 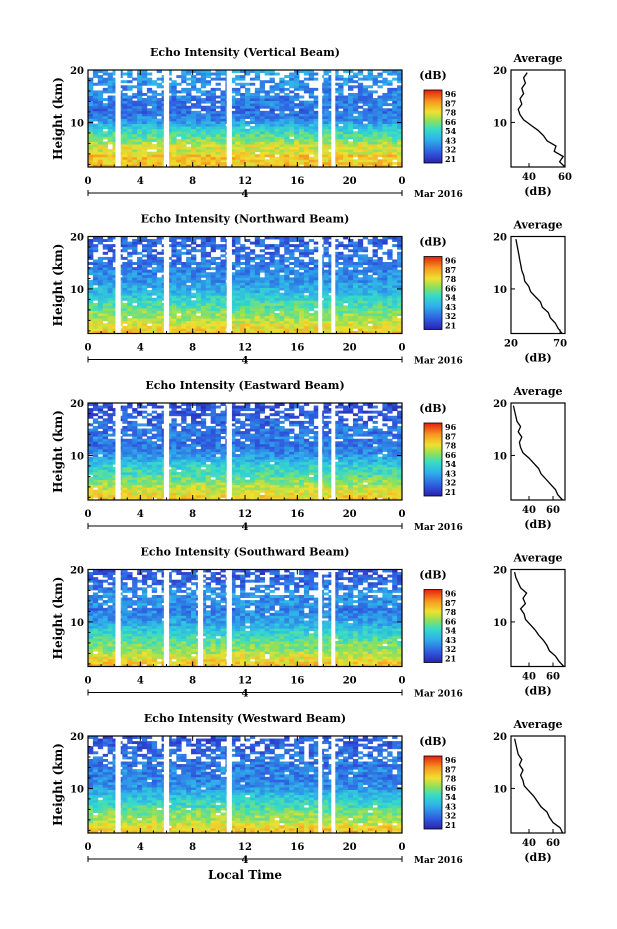 I want to click on colorbar-tick-label: 21, so click(x=450, y=159).